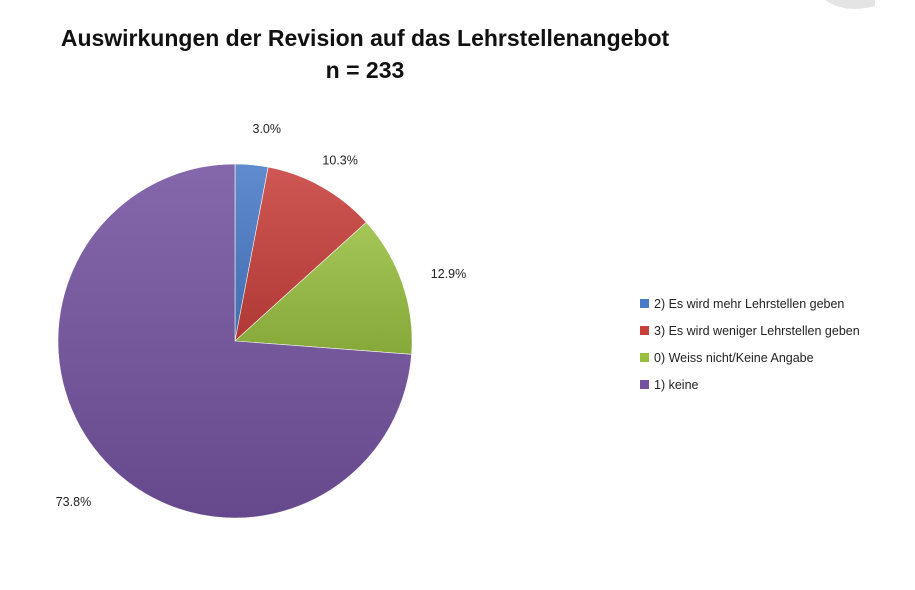  I want to click on chart-subtitle: n = 233, so click(365, 70).